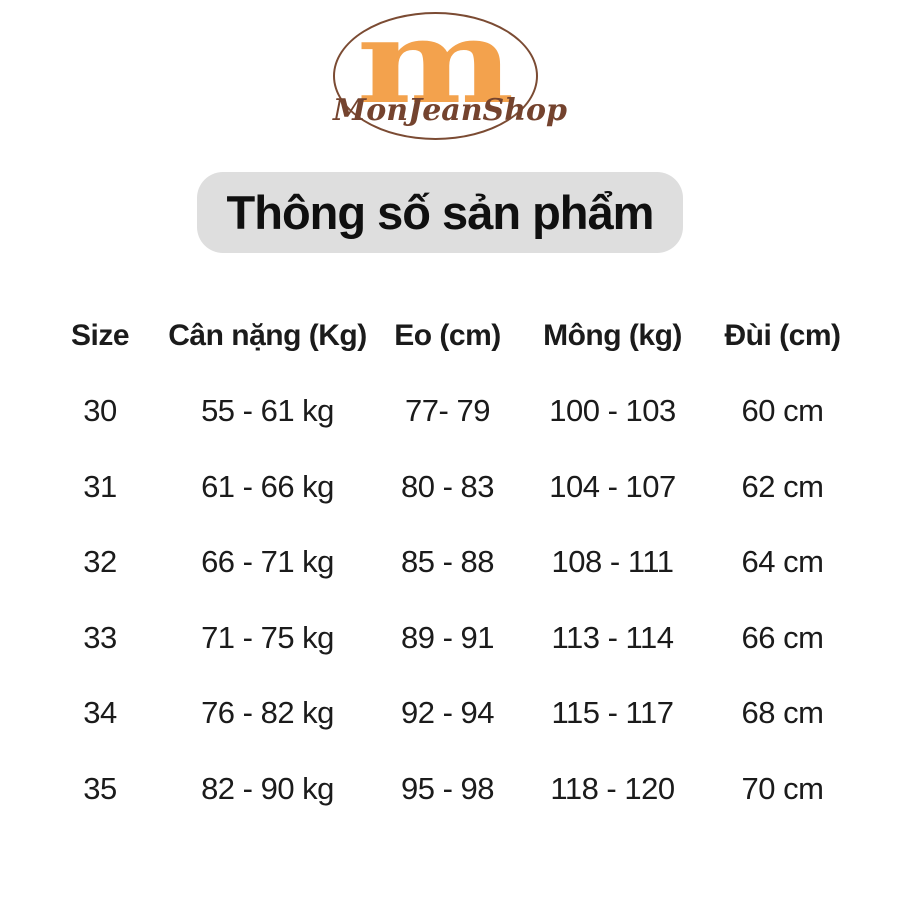 This screenshot has height=900, width=900. Describe the element at coordinates (267, 411) in the screenshot. I see `cell-weight: 55 - 61 kg` at that location.